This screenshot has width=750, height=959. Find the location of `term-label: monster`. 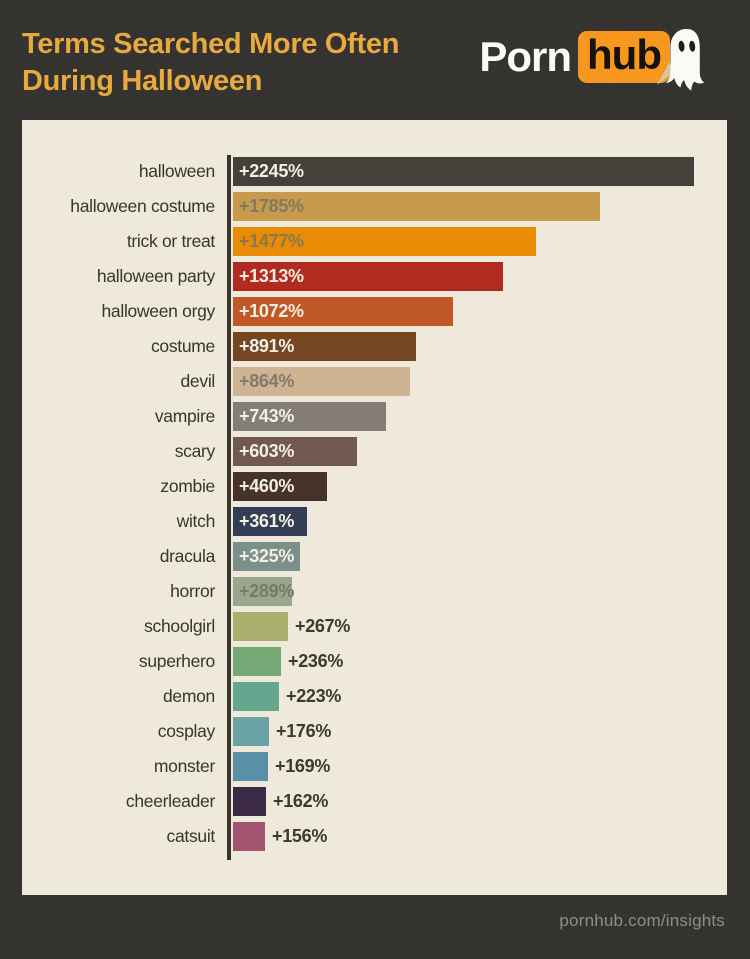

term-label: monster is located at coordinates (184, 766).